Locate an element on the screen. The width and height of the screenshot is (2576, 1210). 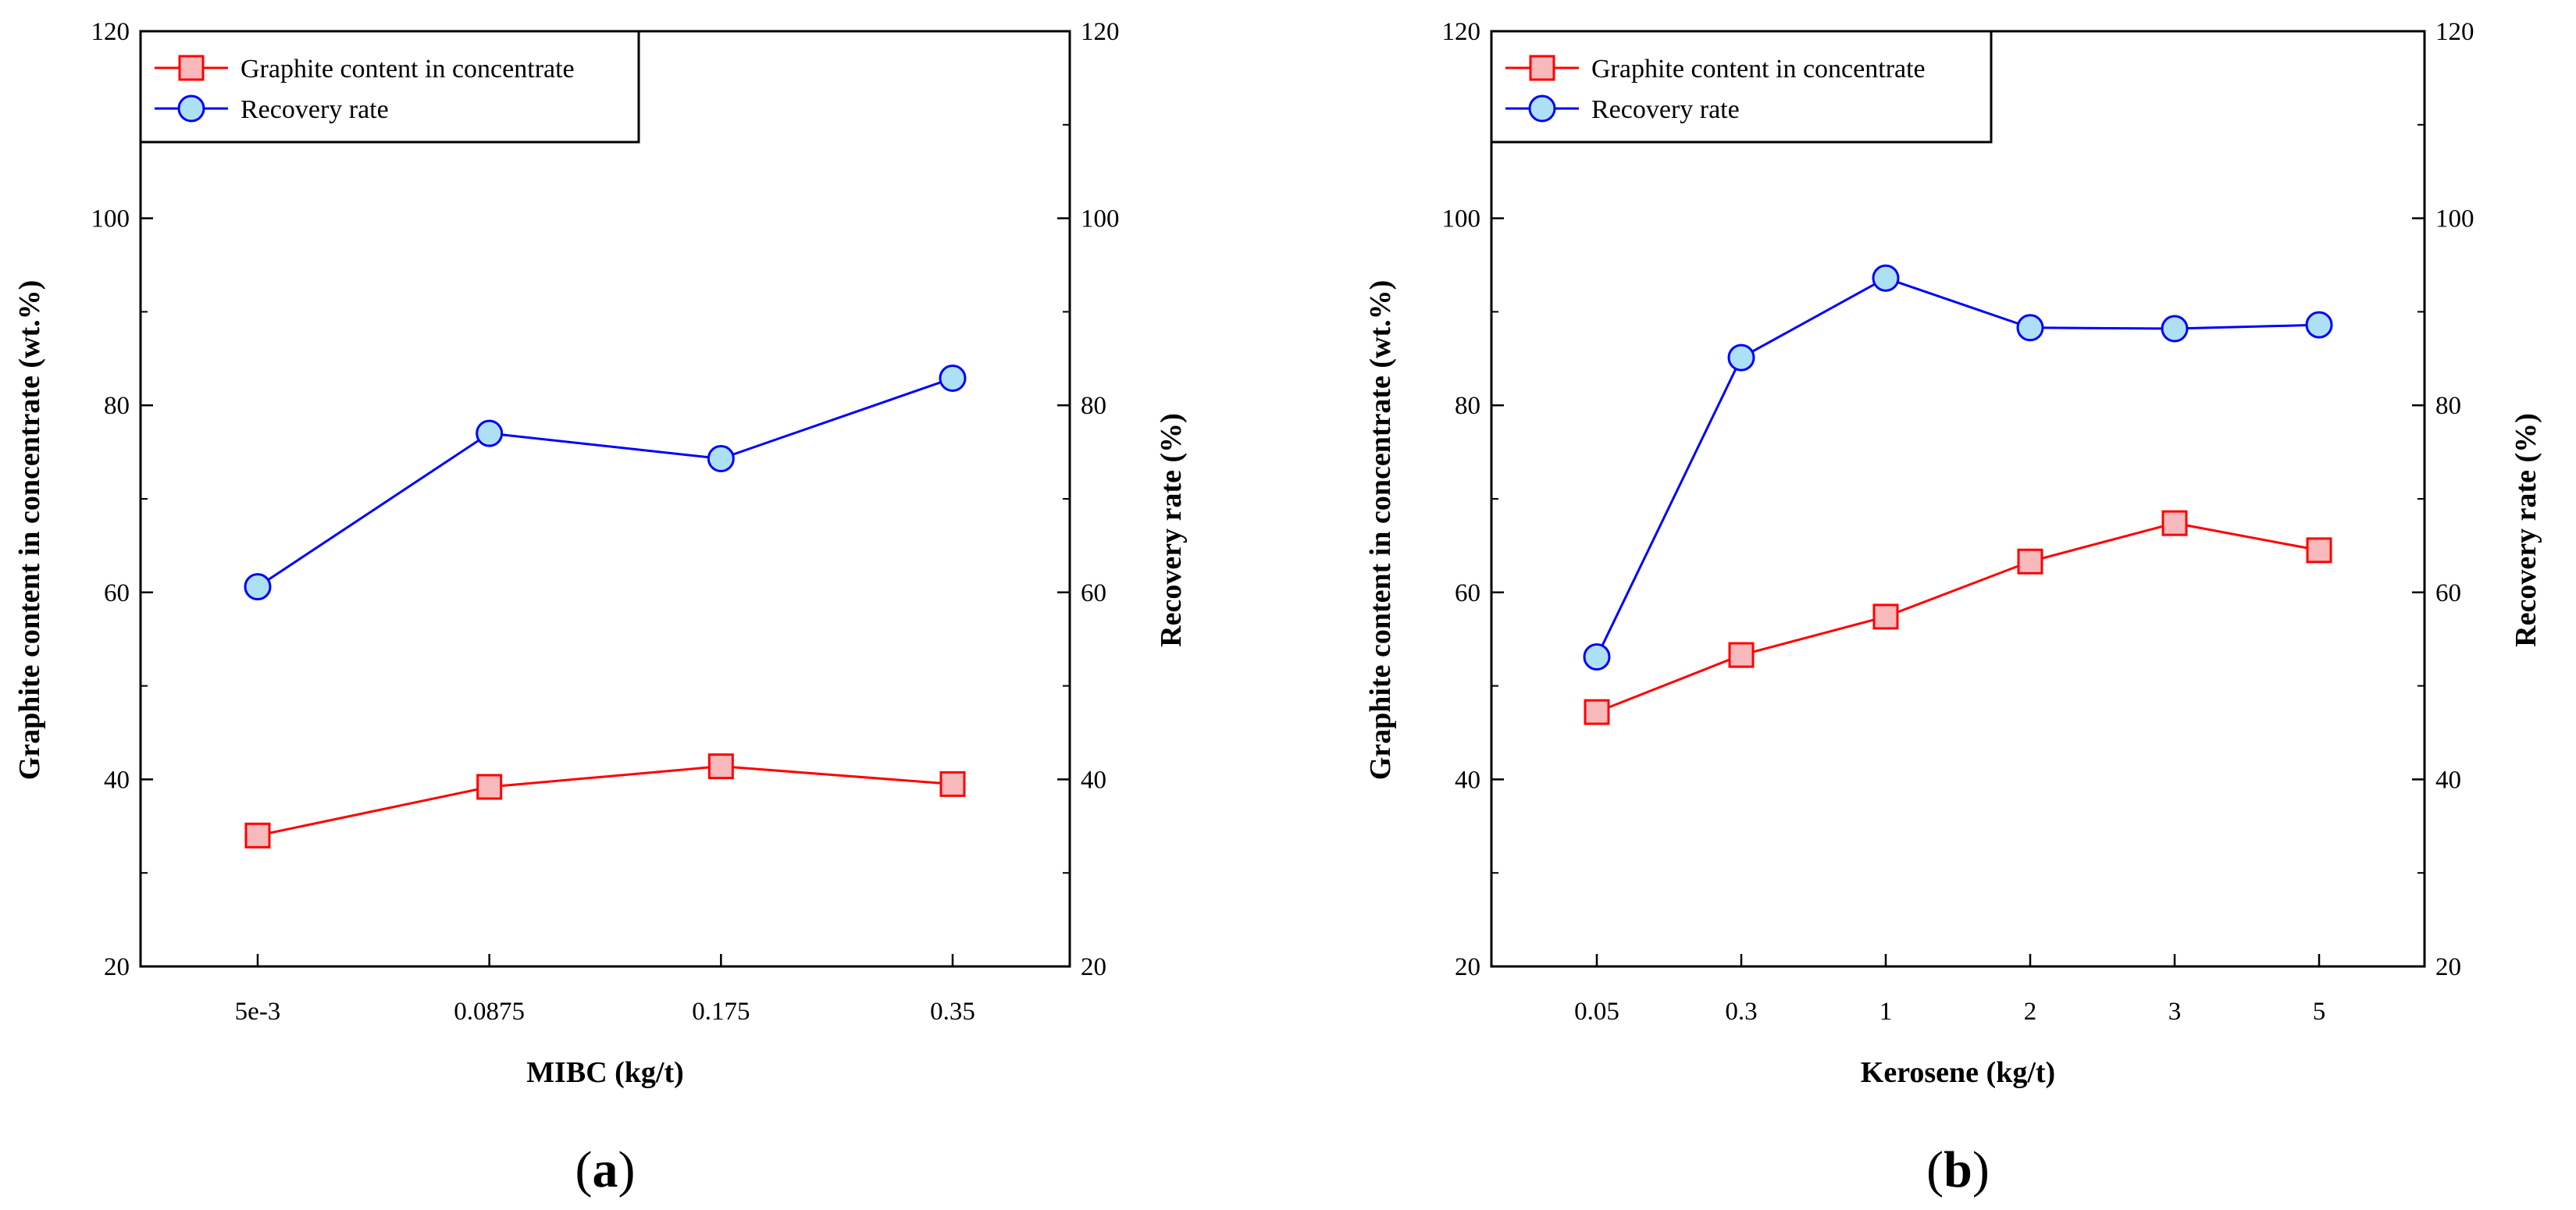
x-axis-title: Kerosene (kg/t) is located at coordinates (1958, 1072).